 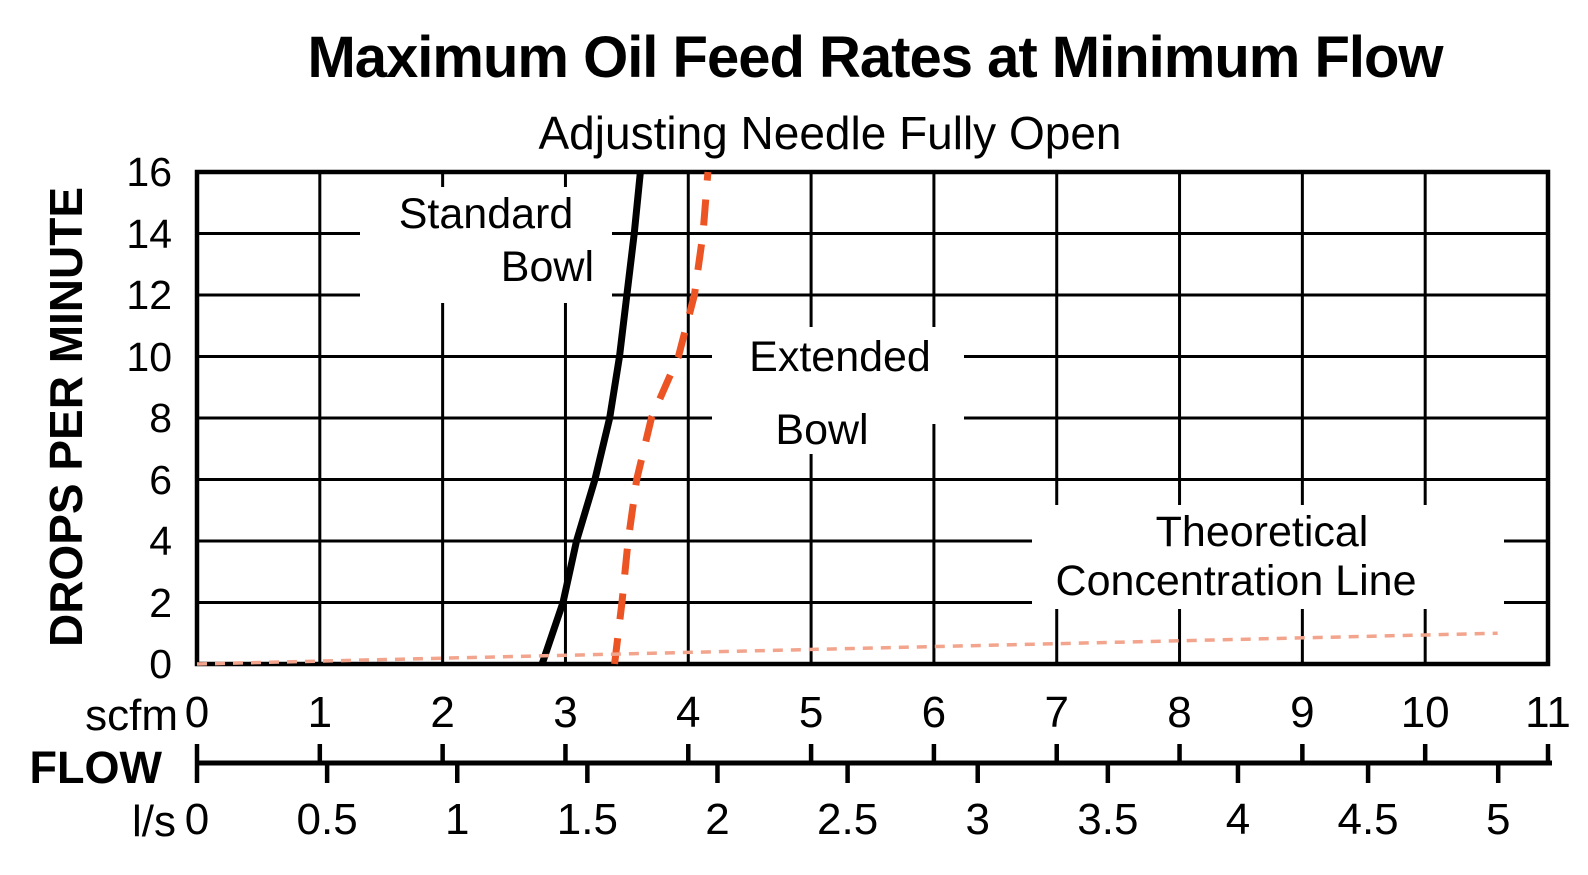 What do you see at coordinates (1236, 581) in the screenshot?
I see `theoretical-line-label-line2: Concentration Line` at bounding box center [1236, 581].